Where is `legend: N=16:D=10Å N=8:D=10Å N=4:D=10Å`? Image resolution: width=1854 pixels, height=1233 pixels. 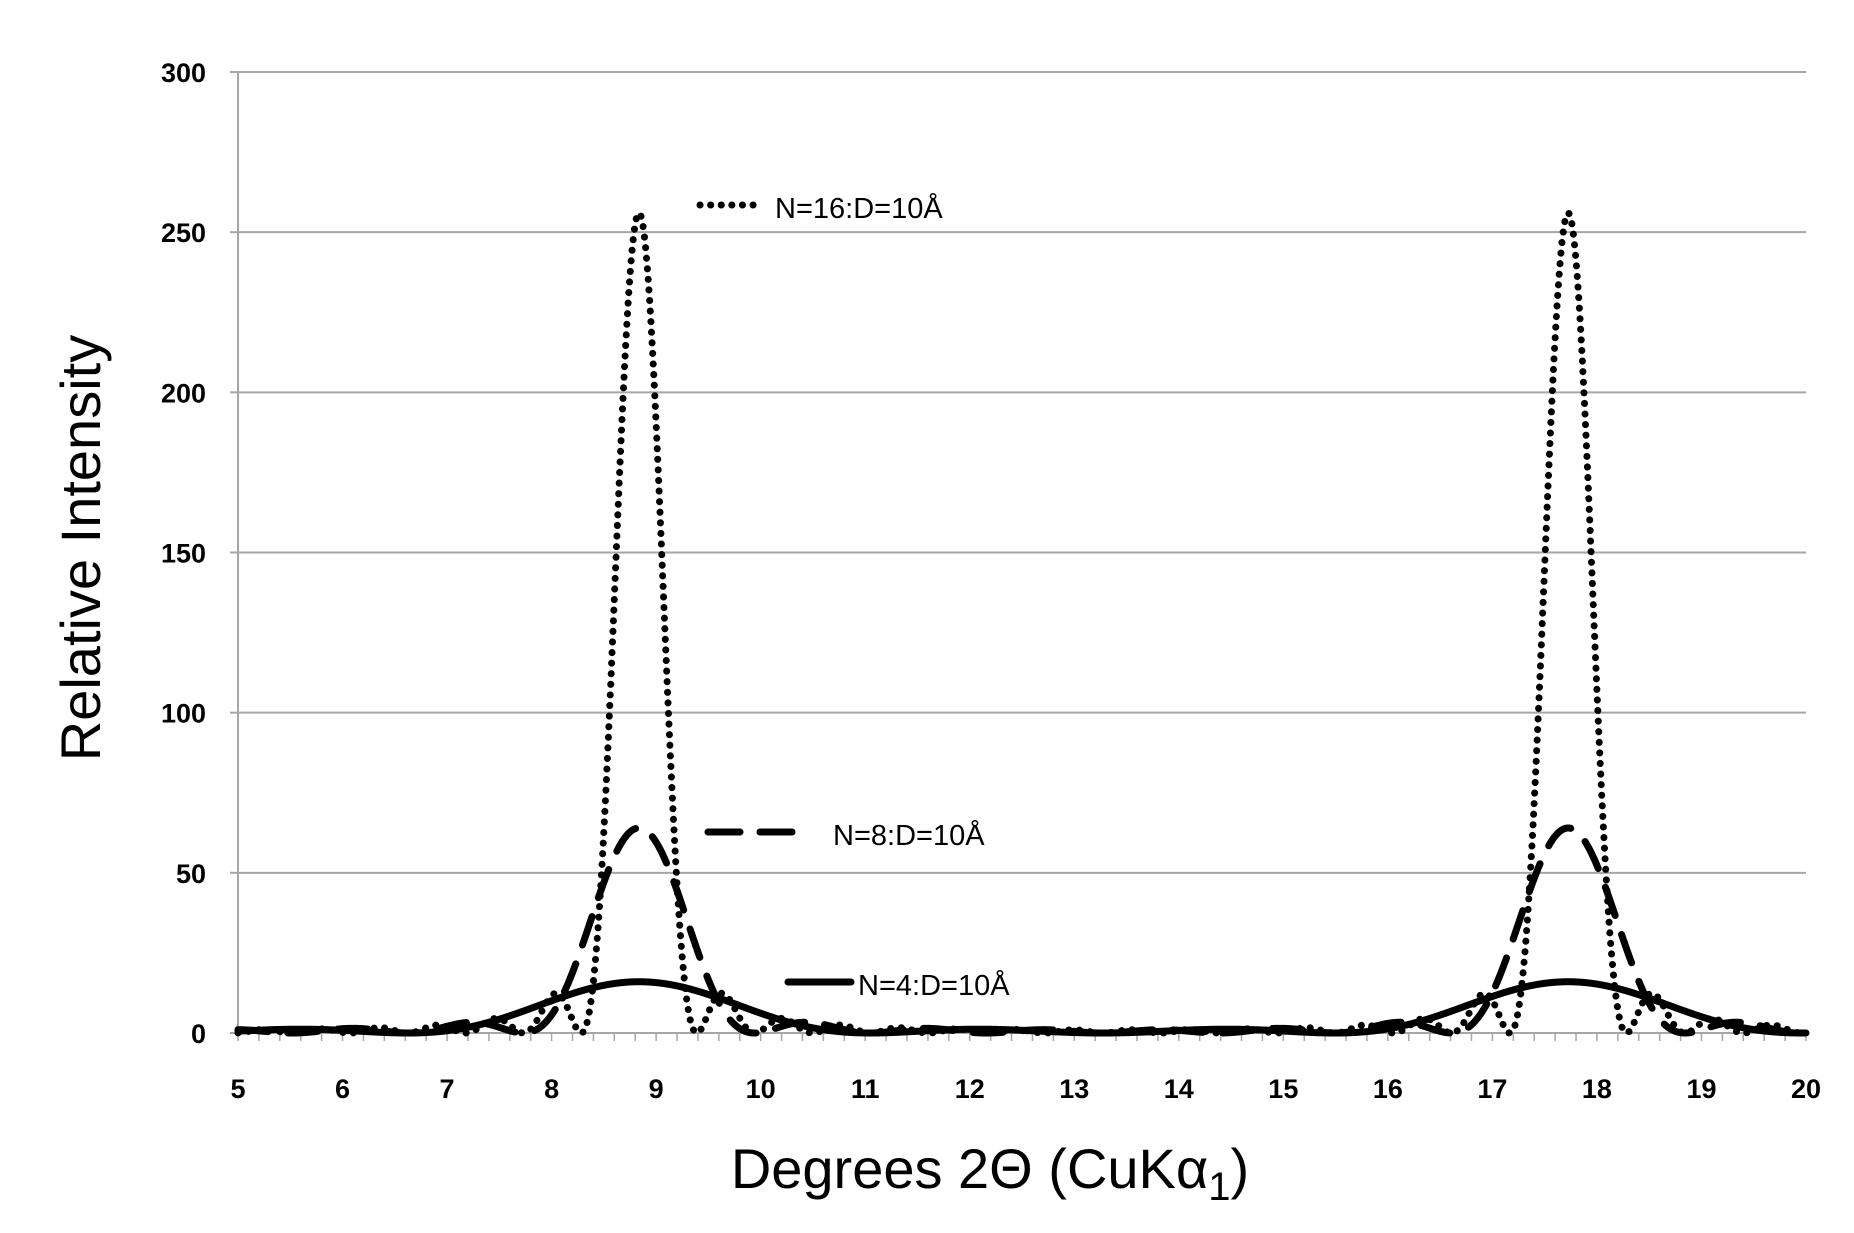
legend: N=16:D=10Å N=8:D=10Å N=4:D=10Å is located at coordinates (853, 597).